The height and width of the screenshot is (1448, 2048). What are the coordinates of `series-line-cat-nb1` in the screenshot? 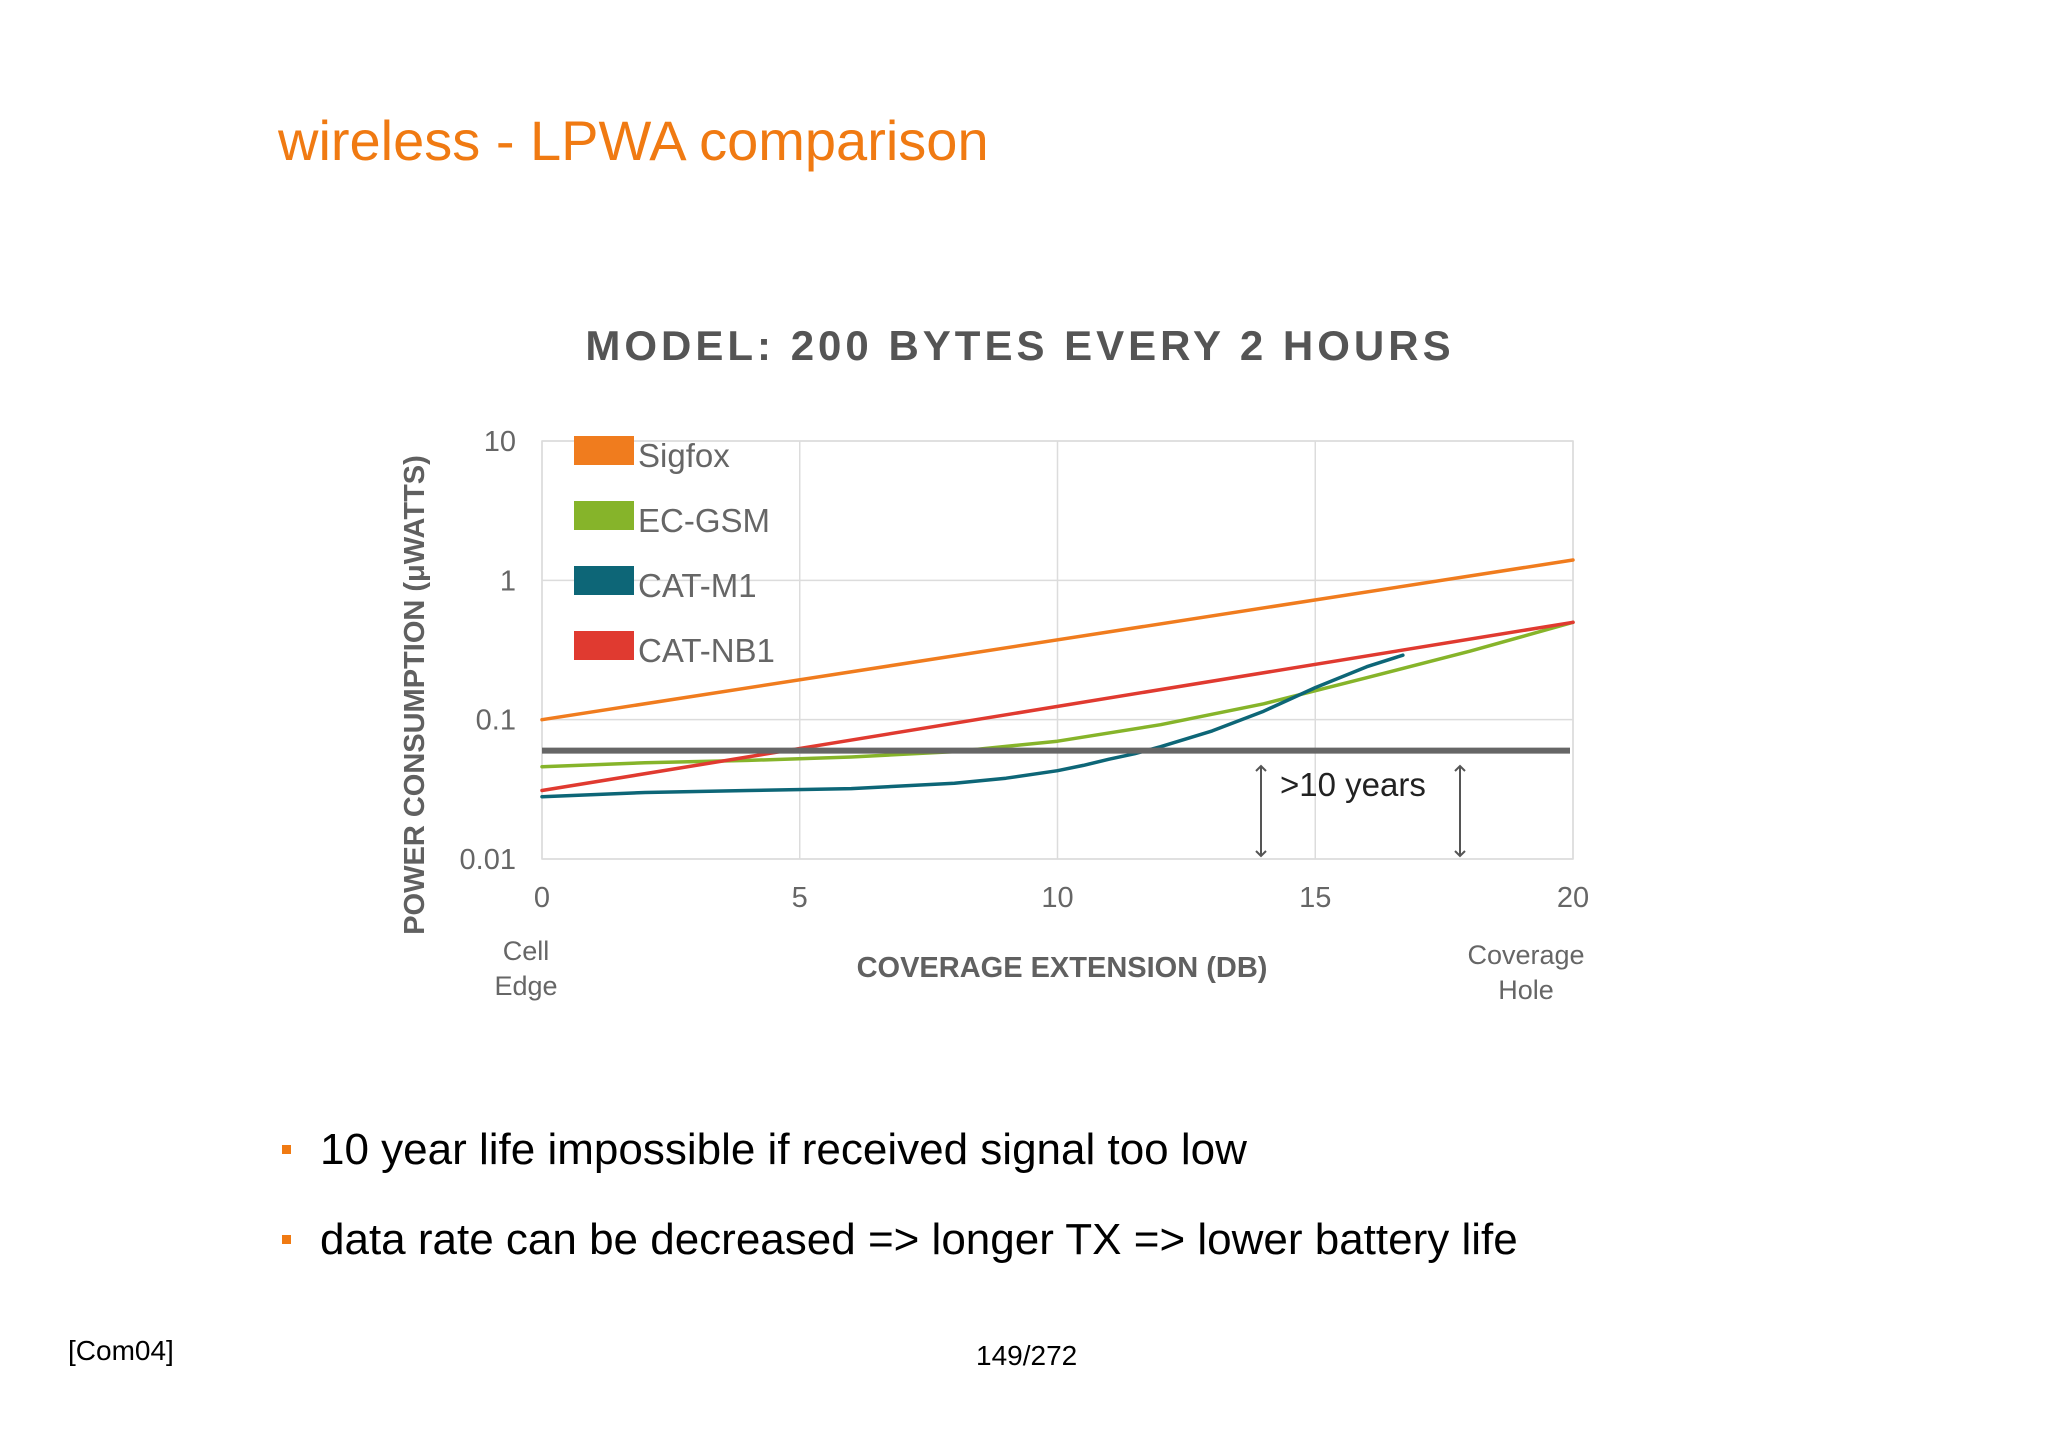 It's located at (1057, 706).